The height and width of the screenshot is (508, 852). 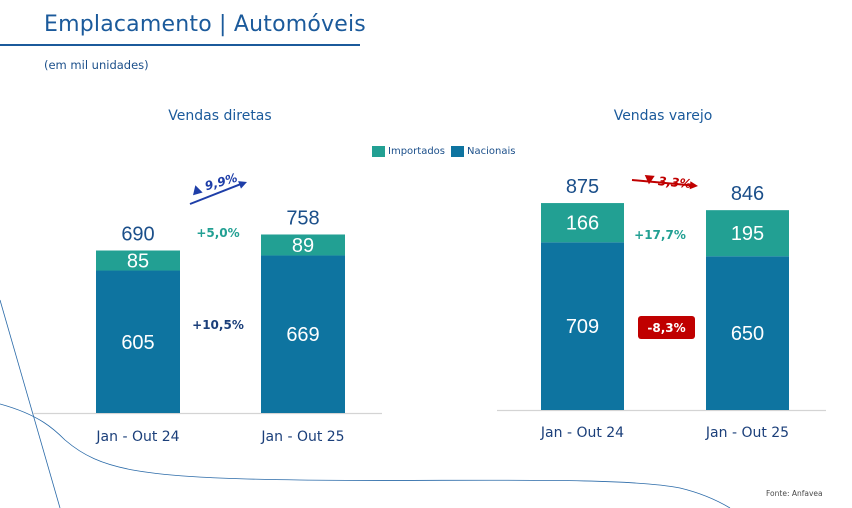 I want to click on data-label-importados: 166, so click(x=582, y=224).